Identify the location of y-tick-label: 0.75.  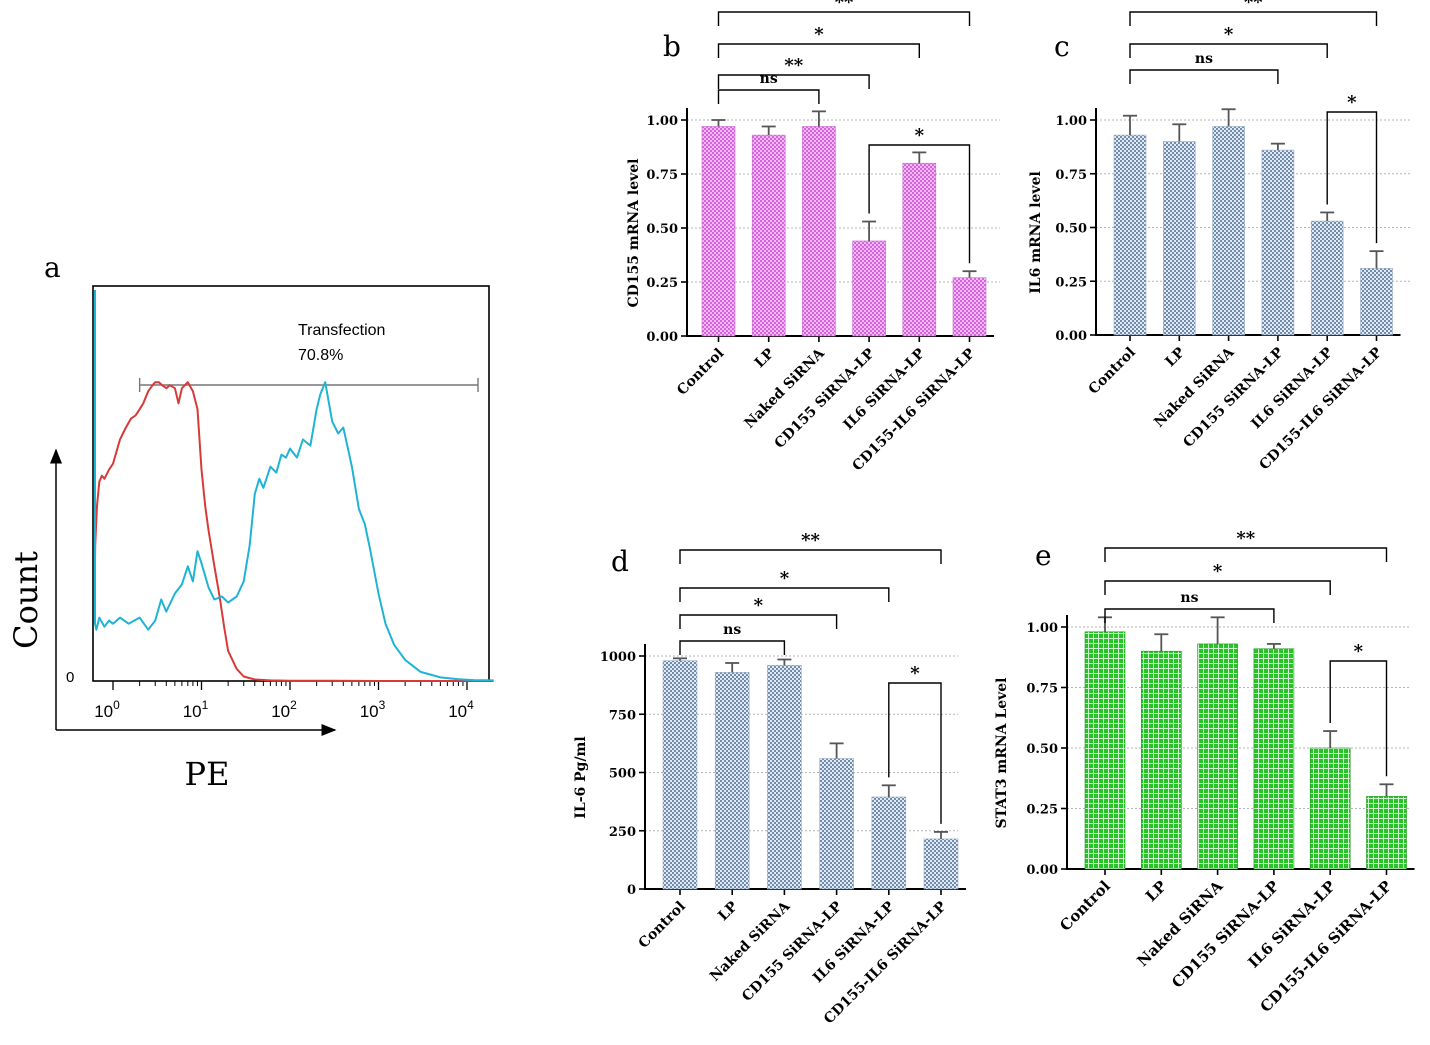
(662, 175).